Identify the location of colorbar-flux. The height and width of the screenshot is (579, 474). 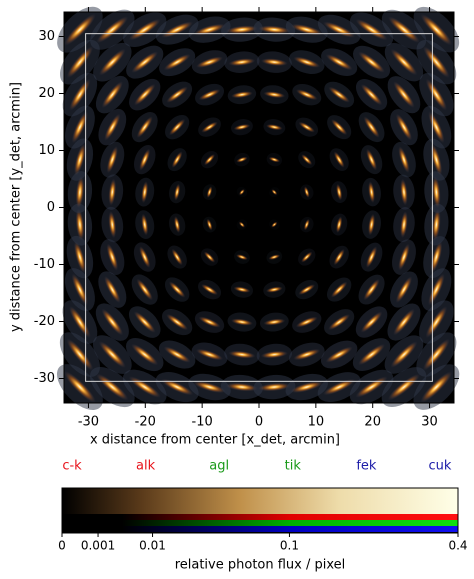
(260, 501).